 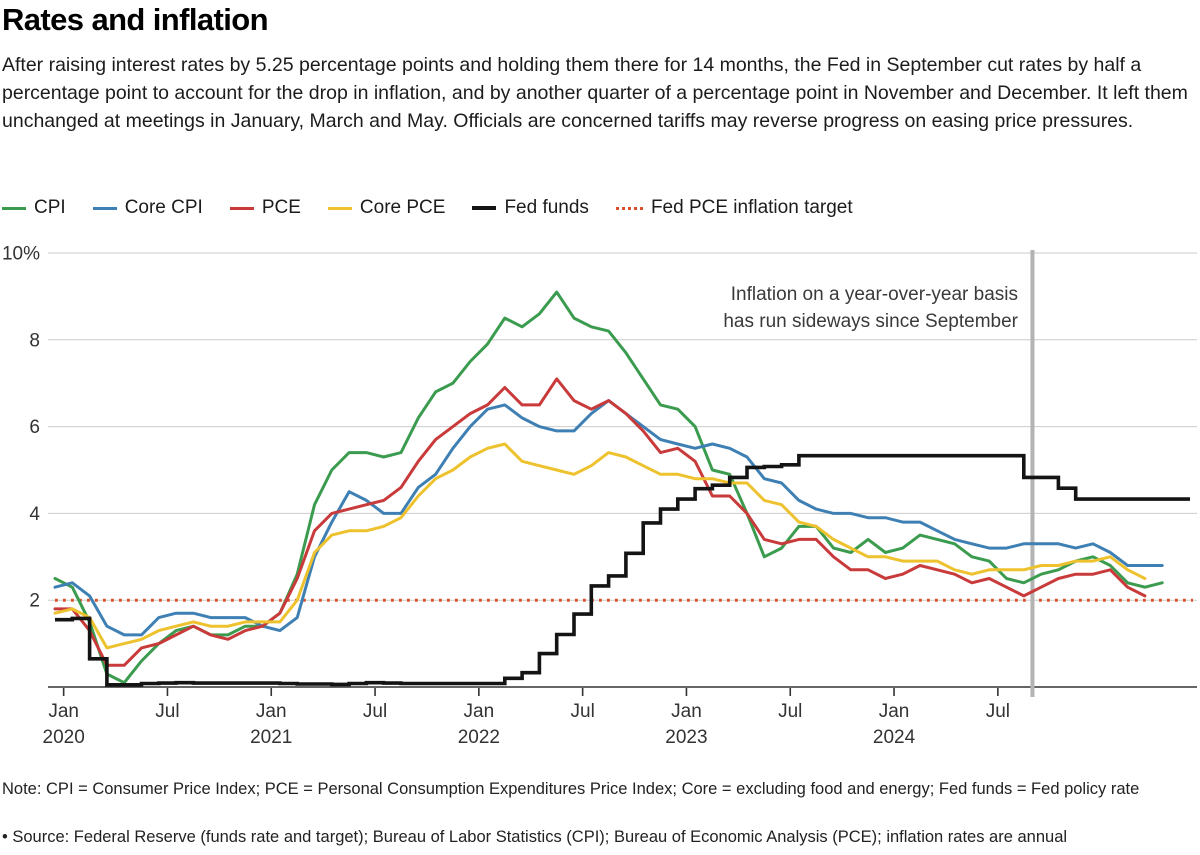 What do you see at coordinates (163, 207) in the screenshot?
I see `legend-label: Core CPI` at bounding box center [163, 207].